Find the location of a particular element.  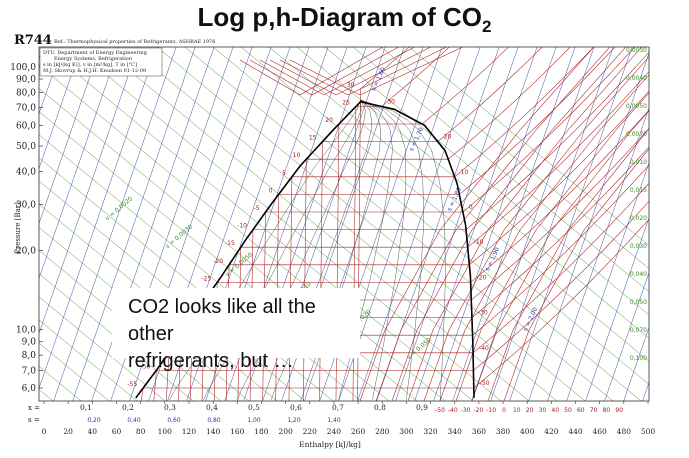

y-tick-label: 7,0 is located at coordinates (29, 371).